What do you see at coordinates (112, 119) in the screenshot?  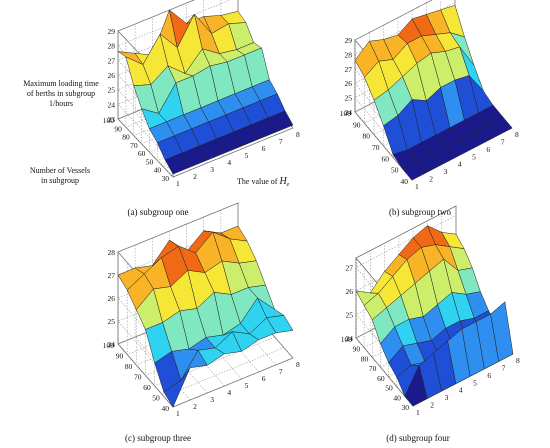 I see `z-tick-label: 23` at bounding box center [112, 119].